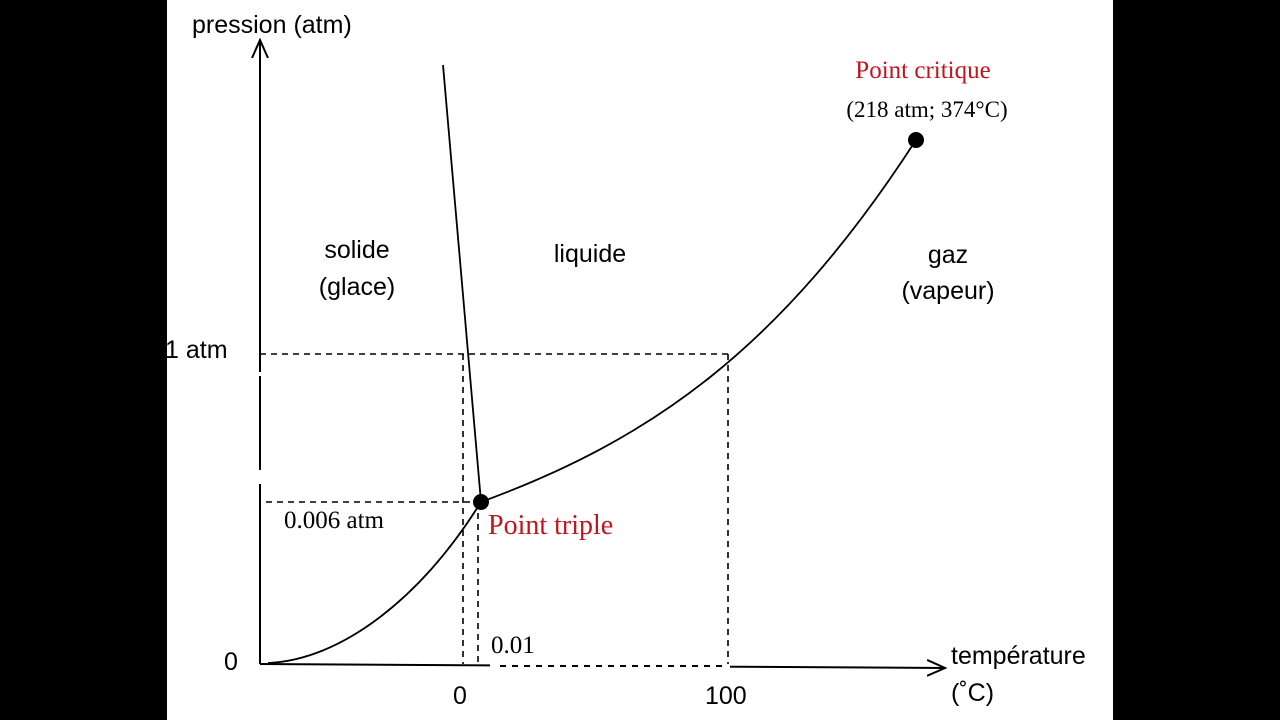  What do you see at coordinates (916, 140) in the screenshot?
I see `critical-point-marker` at bounding box center [916, 140].